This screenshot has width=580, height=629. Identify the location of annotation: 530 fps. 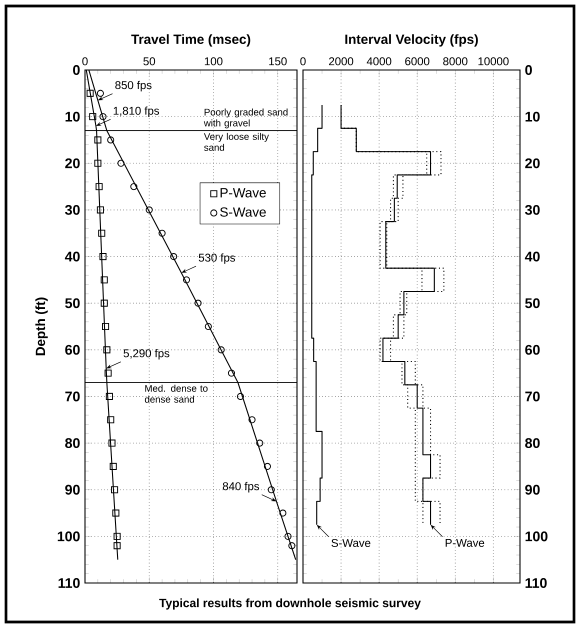
(217, 258).